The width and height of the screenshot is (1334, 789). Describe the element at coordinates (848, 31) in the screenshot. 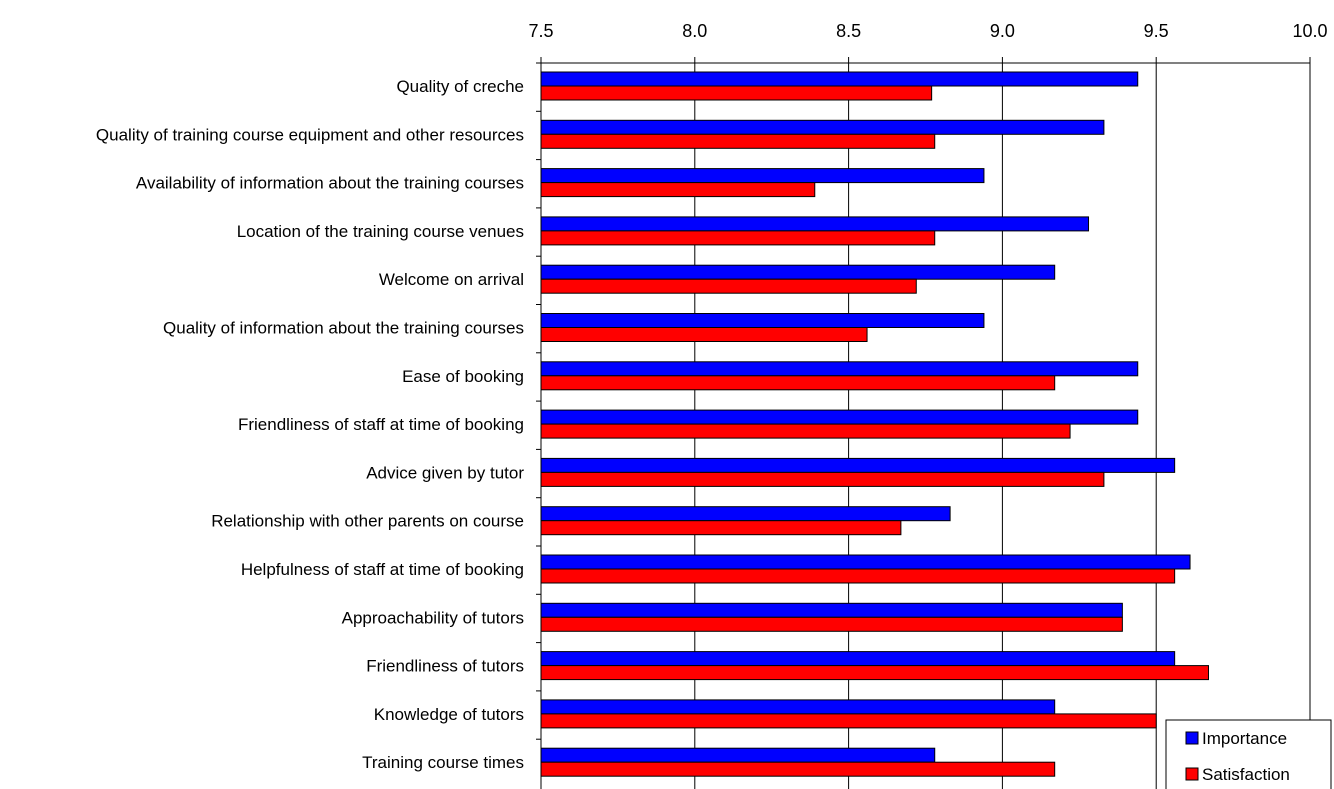

I see `x-tick-label: 8.5` at that location.